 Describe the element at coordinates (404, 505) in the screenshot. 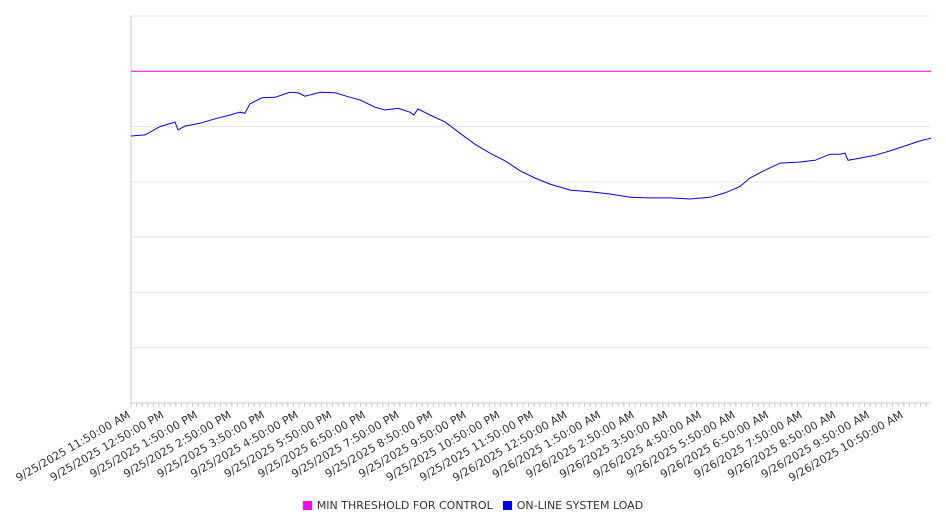

I see `legend-label-threshold: MIN THRESHOLD FOR CONTROL` at that location.